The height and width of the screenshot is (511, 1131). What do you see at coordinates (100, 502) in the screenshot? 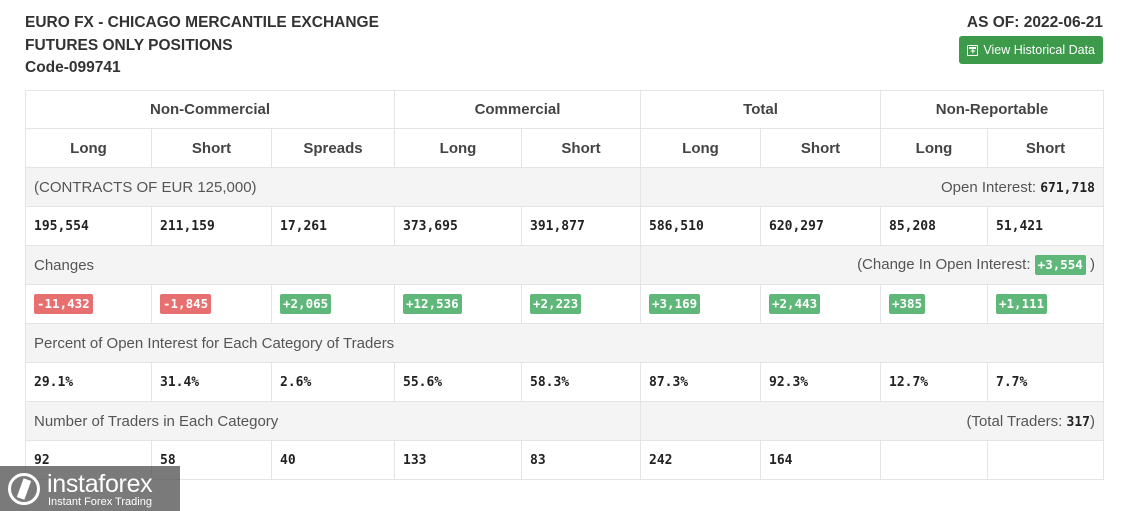
I see `watermark-tagline: Instant Forex Trading` at bounding box center [100, 502].